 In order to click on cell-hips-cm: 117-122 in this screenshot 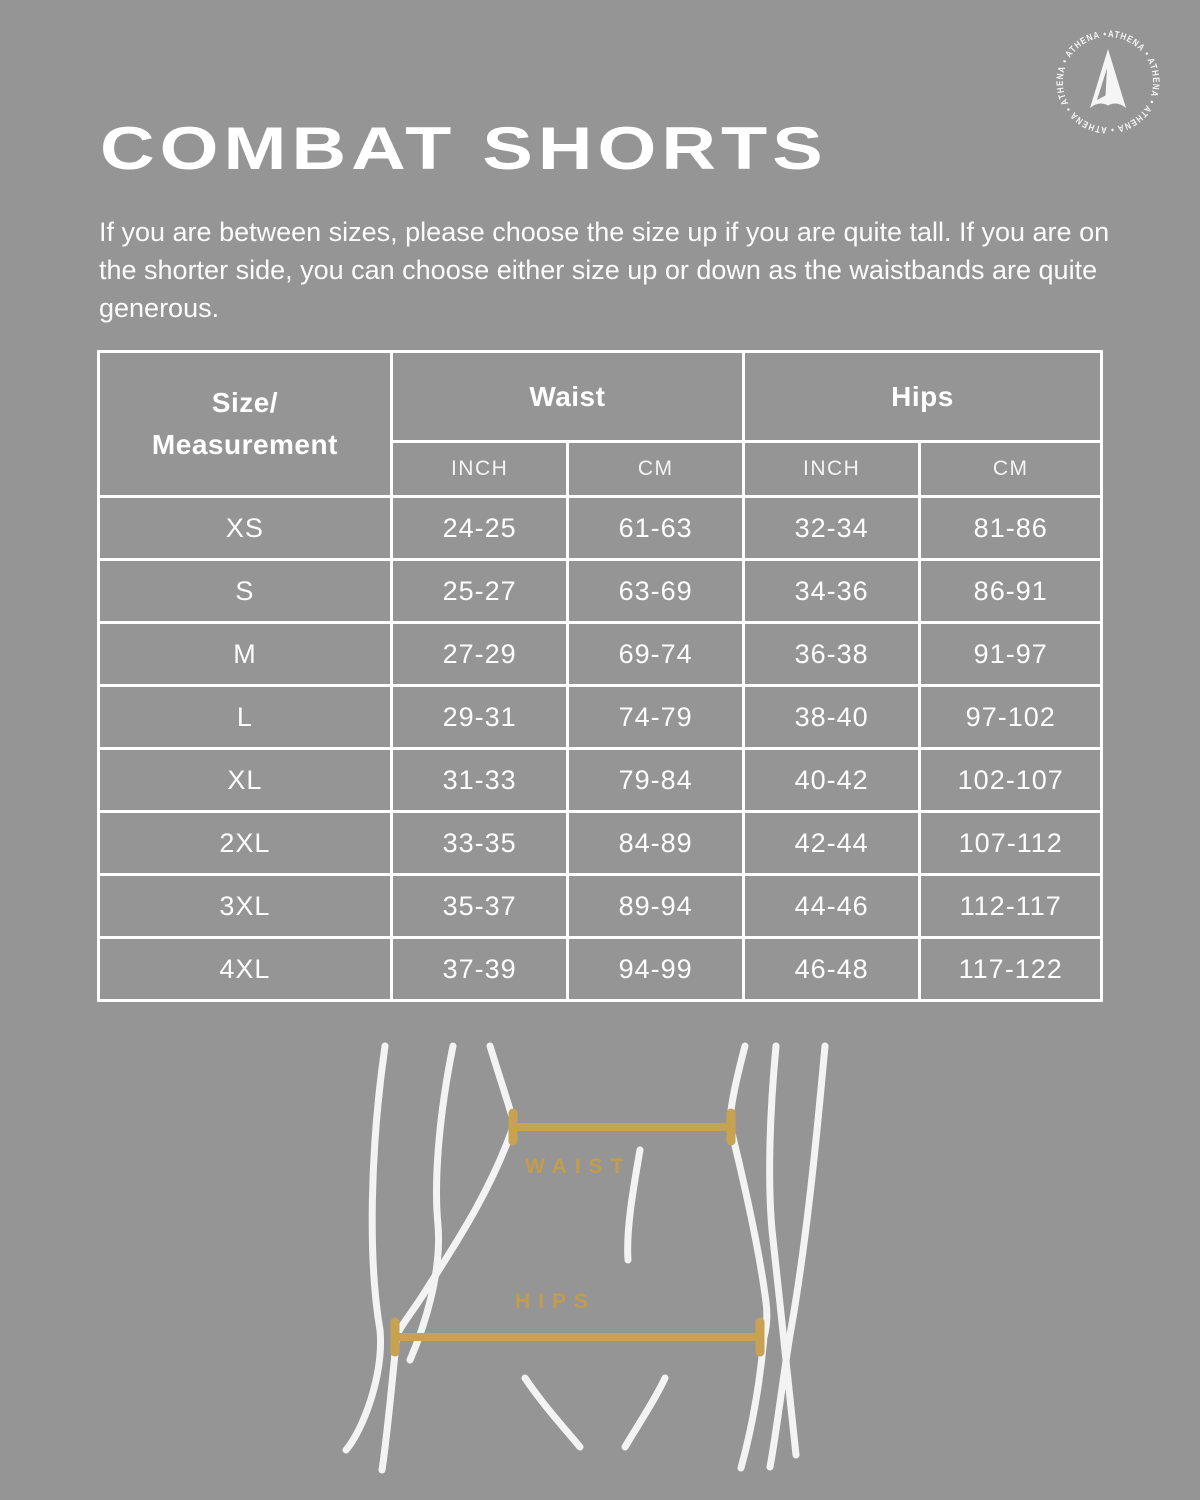, I will do `click(1010, 969)`.